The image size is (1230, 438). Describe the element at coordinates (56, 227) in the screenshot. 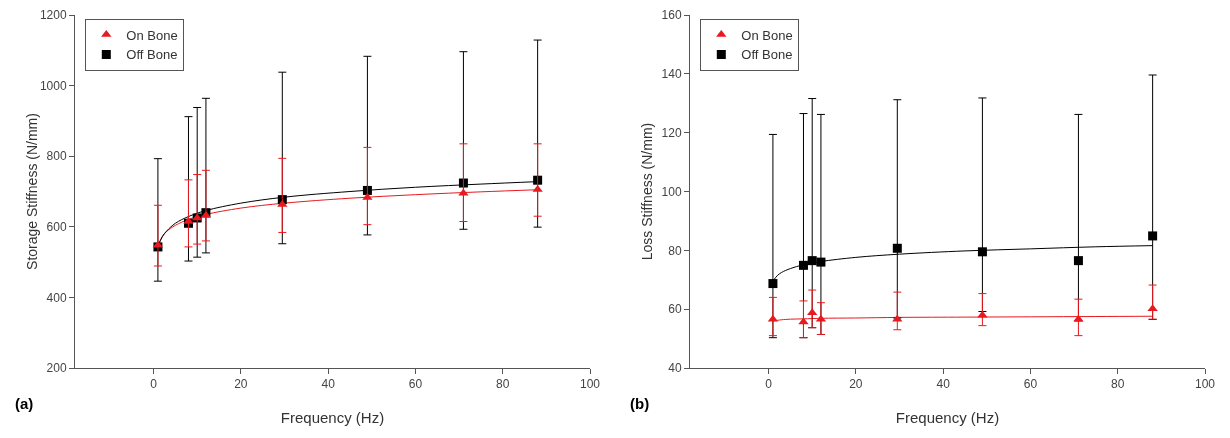

I see `y-tick-label: 600` at that location.